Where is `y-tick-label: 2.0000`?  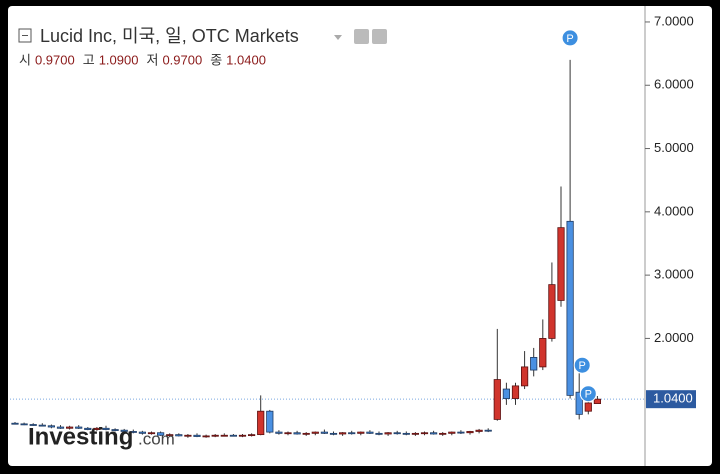 y-tick-label: 2.0000 is located at coordinates (674, 337).